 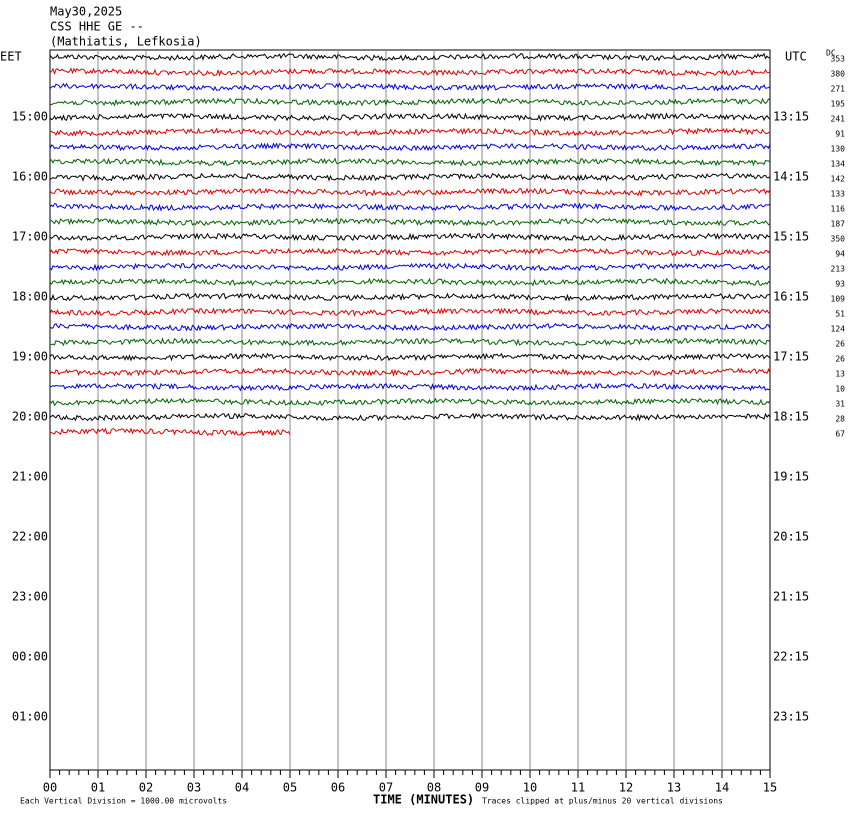 I want to click on left-time: 19:00, so click(x=30, y=357).